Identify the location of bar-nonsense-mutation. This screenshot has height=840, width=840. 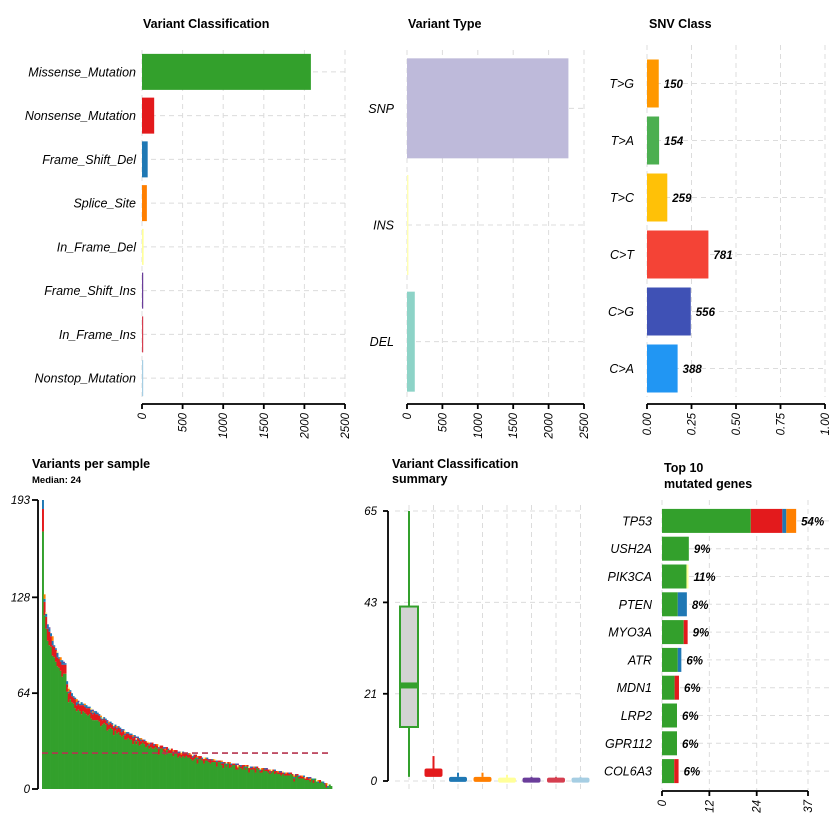
(148, 115).